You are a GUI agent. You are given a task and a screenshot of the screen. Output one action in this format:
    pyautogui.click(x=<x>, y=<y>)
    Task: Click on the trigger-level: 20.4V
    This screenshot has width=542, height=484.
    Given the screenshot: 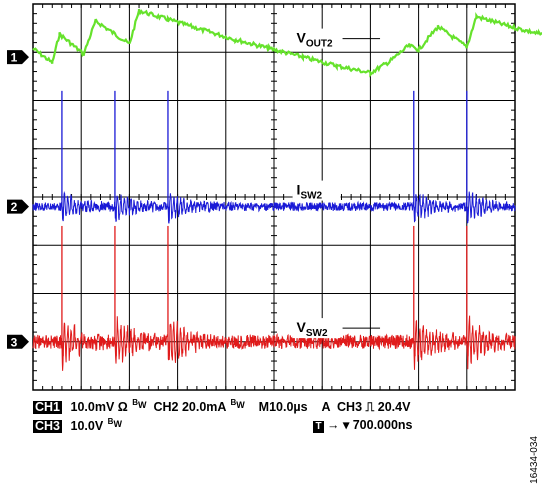 What is the action you would take?
    pyautogui.click(x=394, y=407)
    